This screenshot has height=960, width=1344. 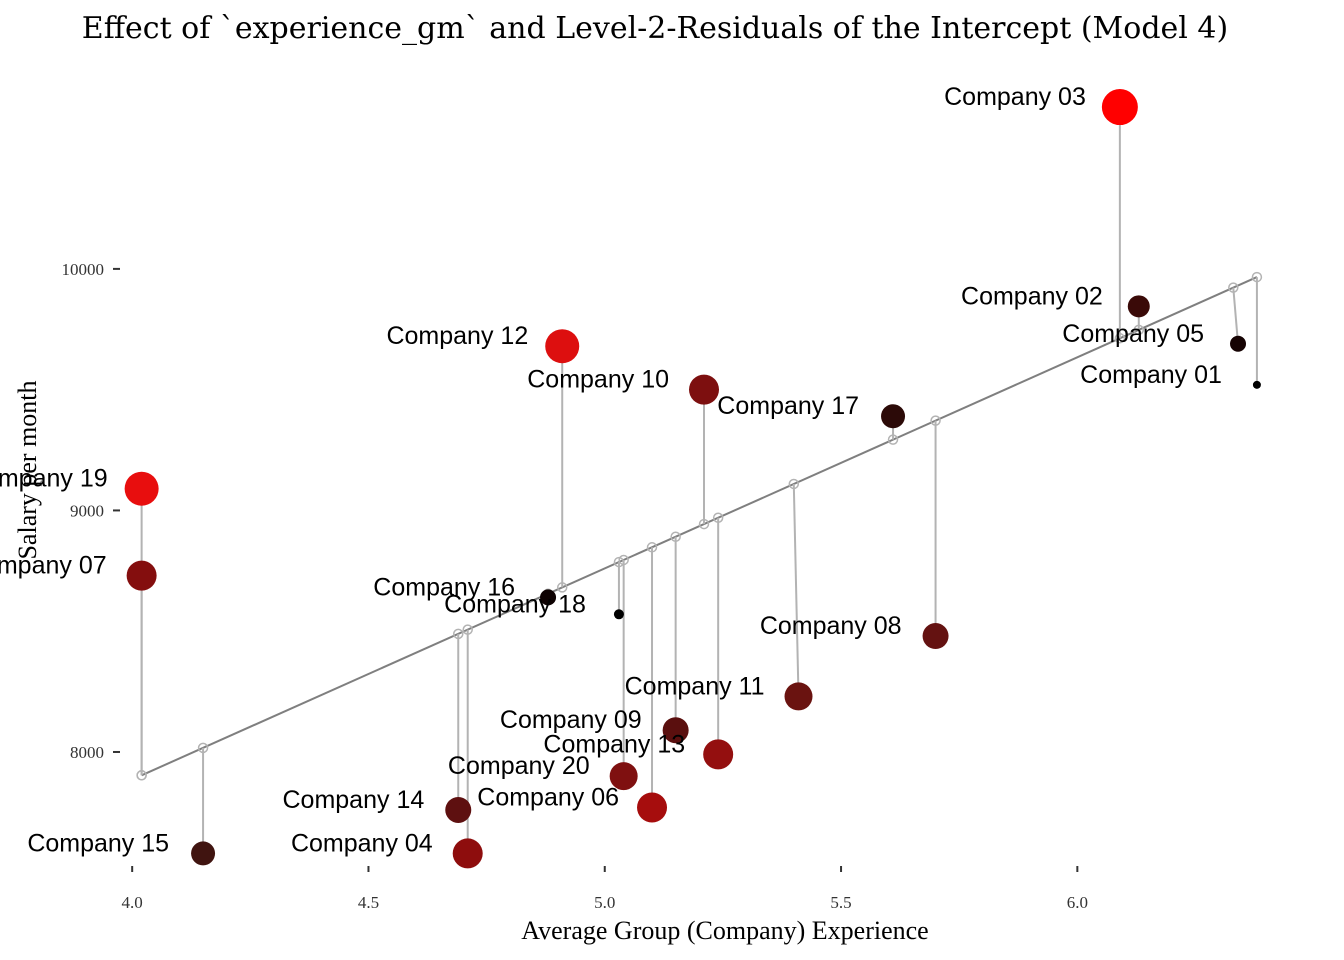 What do you see at coordinates (87, 510) in the screenshot?
I see `y-tick-label: 9000` at bounding box center [87, 510].